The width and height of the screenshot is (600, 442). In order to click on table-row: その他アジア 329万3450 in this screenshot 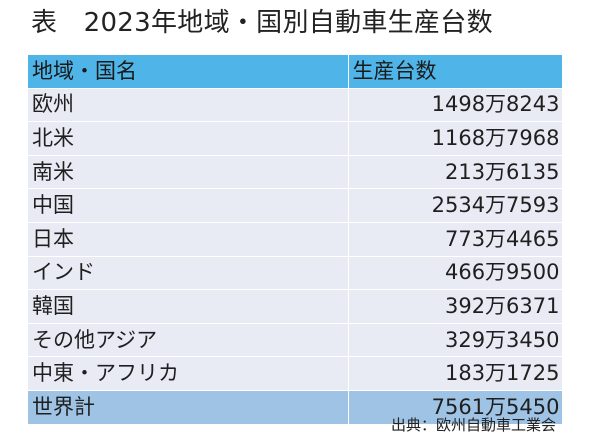, I will do `click(295, 340)`.